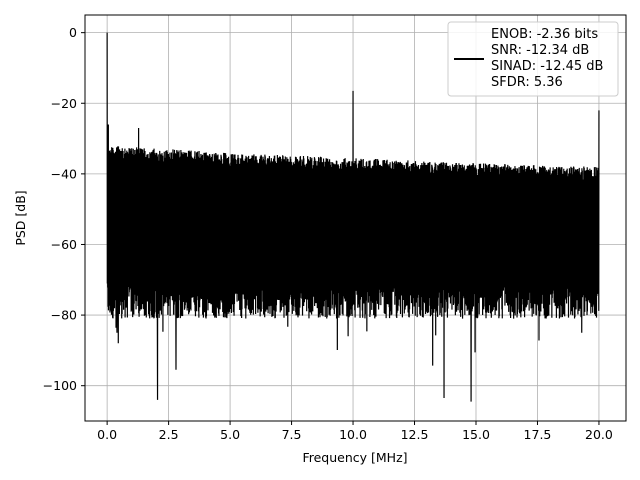 This screenshot has width=640, height=480. I want to click on legend-entry-snr: SNR: -12.34 dB, so click(540, 50).